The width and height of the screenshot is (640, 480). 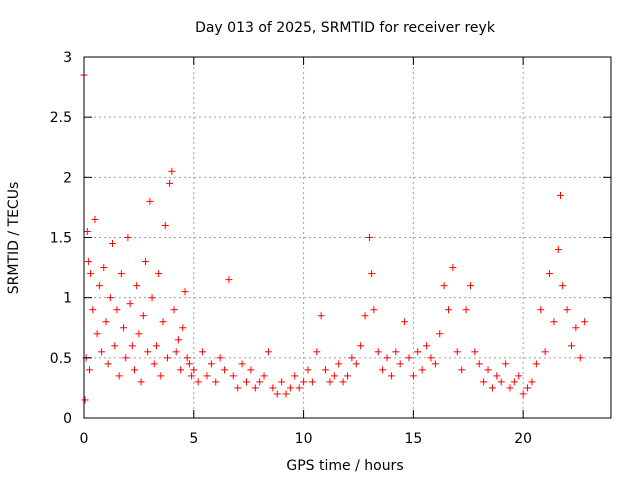 What do you see at coordinates (67, 419) in the screenshot?
I see `y-tick-label: 0` at bounding box center [67, 419].